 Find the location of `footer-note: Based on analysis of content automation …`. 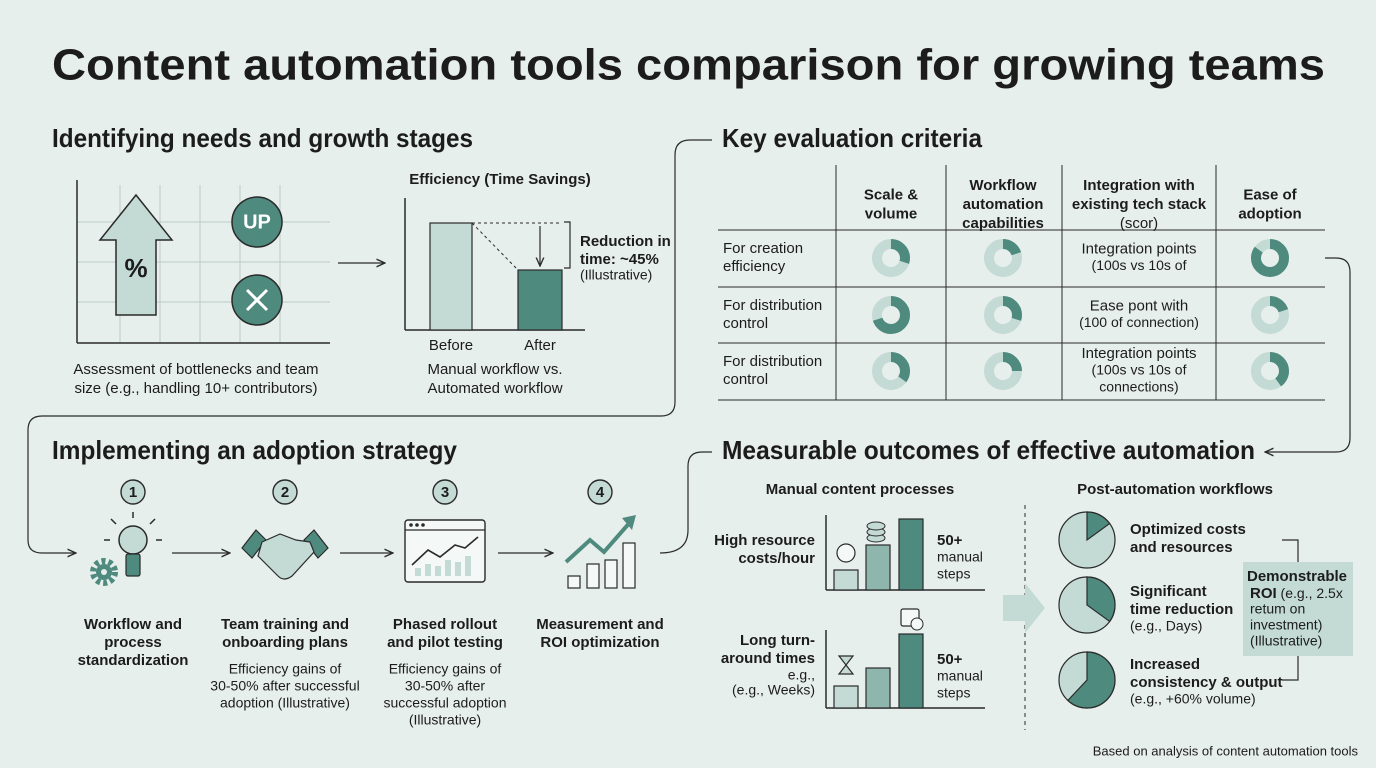

footer-note: Based on analysis of content automation … is located at coordinates (1226, 750).